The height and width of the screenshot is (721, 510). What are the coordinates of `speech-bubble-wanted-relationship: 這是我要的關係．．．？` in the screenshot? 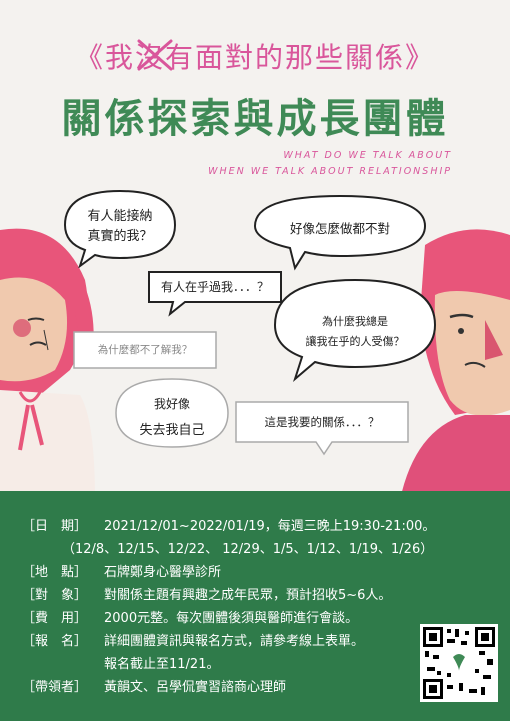 It's located at (322, 425).